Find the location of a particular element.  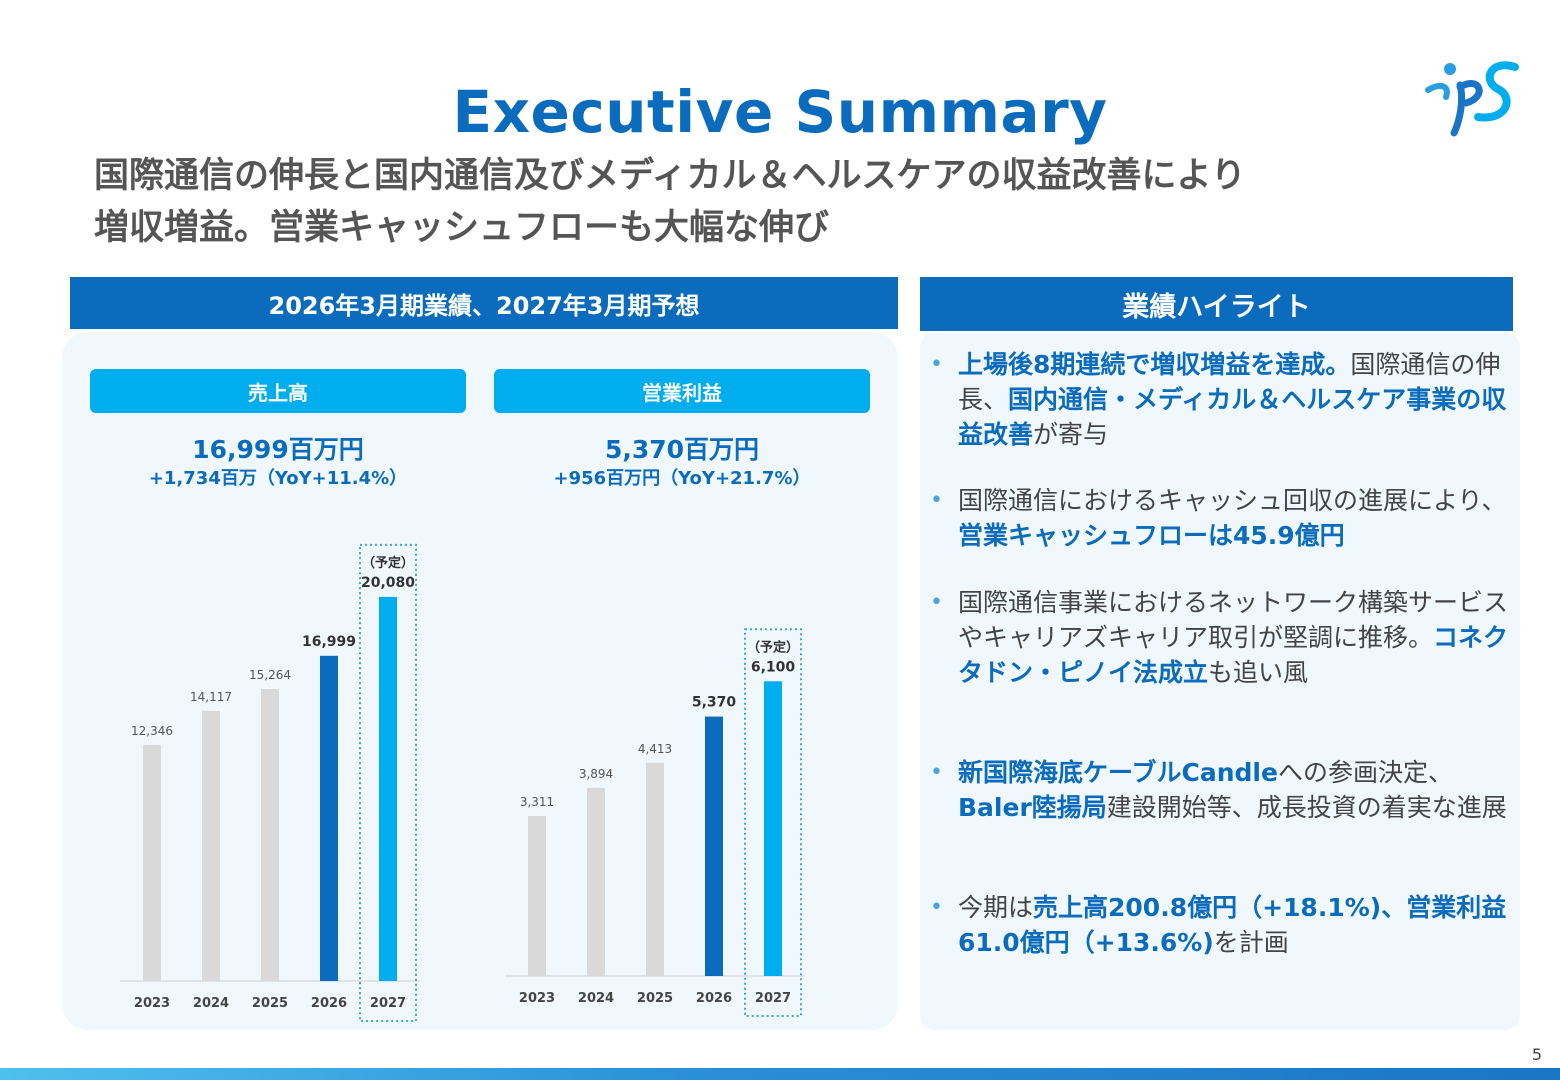

highlight-emphasis: 売上高200.8億円（+18.1%)、営業利益61.0億円（+13.6%) is located at coordinates (1232, 925).